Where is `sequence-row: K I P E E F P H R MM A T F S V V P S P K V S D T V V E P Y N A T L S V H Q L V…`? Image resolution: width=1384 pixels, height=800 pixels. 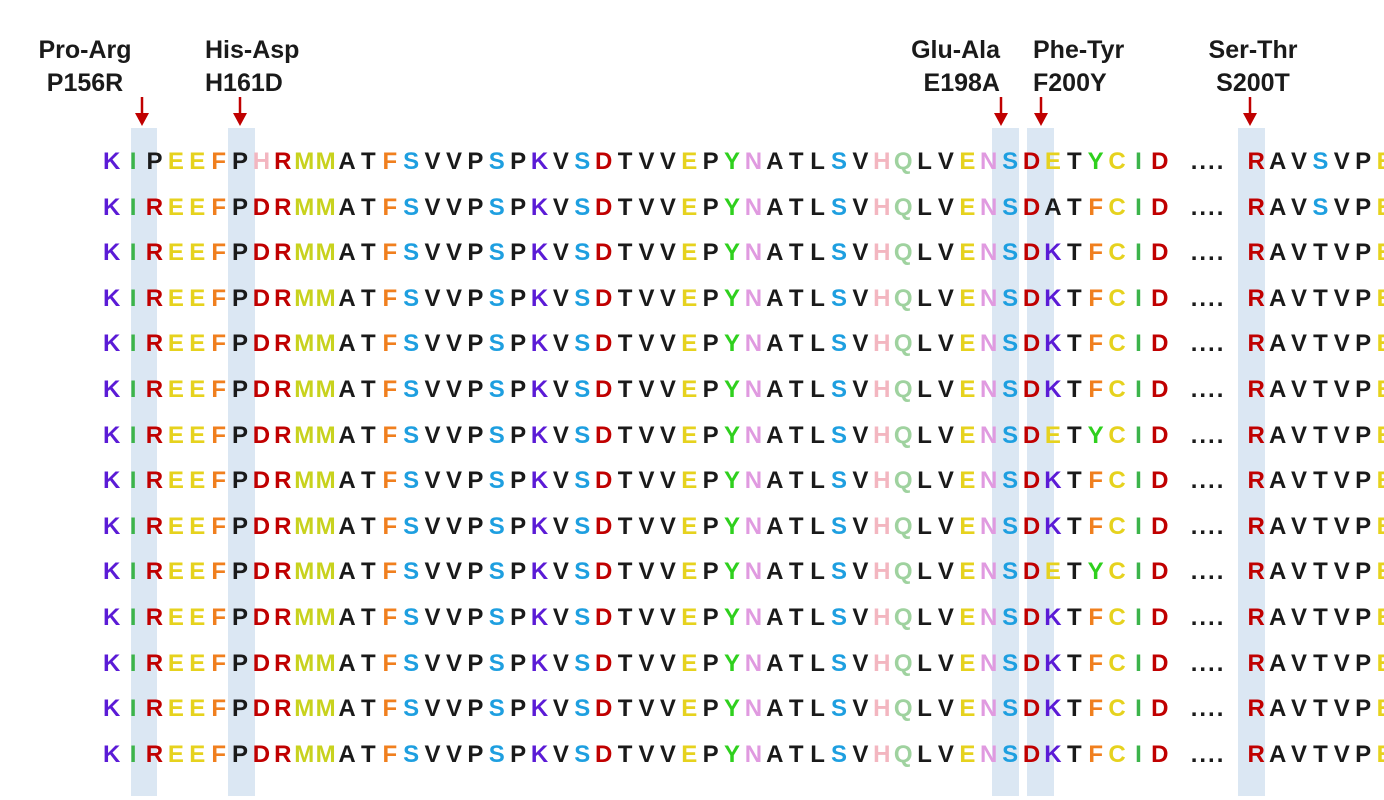
sequence-row: K I P E E F P H R MM A T F S V V P S P K V S D T V V E P Y N A T L S V H Q L V… is located at coordinates (742, 162).